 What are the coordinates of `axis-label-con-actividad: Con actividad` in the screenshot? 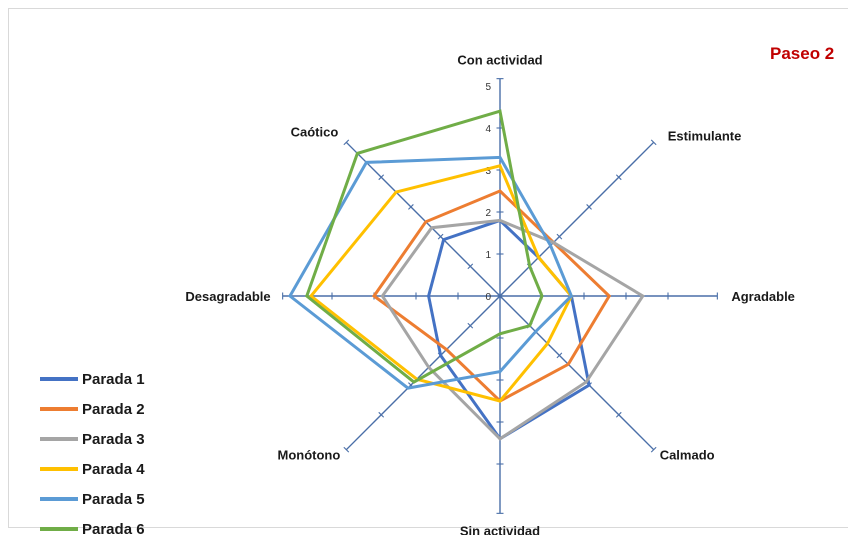 It's located at (499, 60).